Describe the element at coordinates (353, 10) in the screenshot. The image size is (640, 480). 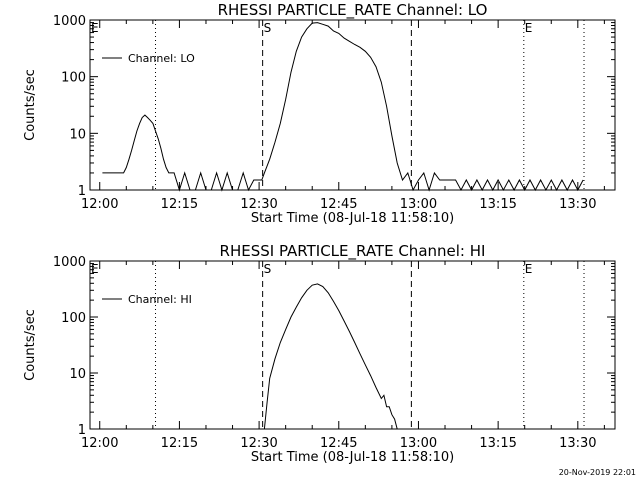
I see `chart-title: RHESSI PARTICLE_RATE Channel: LO` at that location.